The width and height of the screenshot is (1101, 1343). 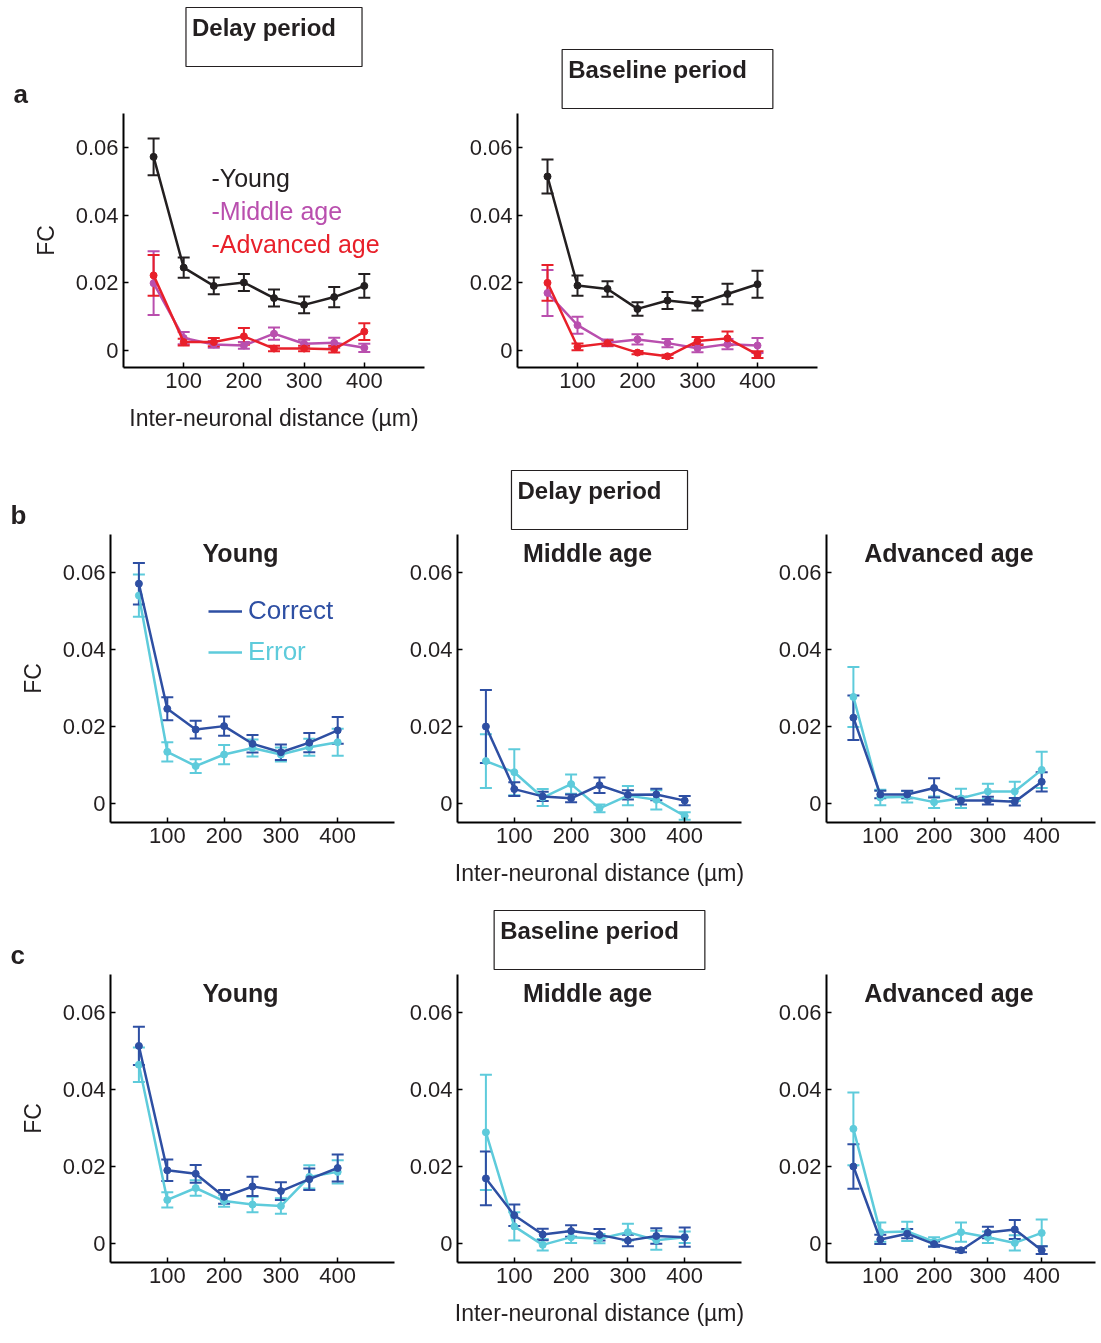 What do you see at coordinates (264, 27) in the screenshot?
I see `chart-title: Delay period` at bounding box center [264, 27].